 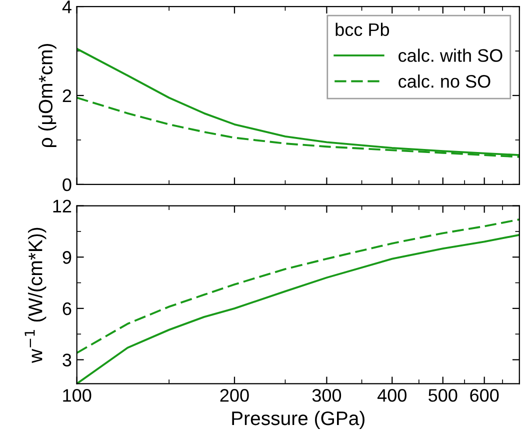 What do you see at coordinates (47, 95) in the screenshot?
I see `y-axis-title: ρ (μOm*cm)` at bounding box center [47, 95].